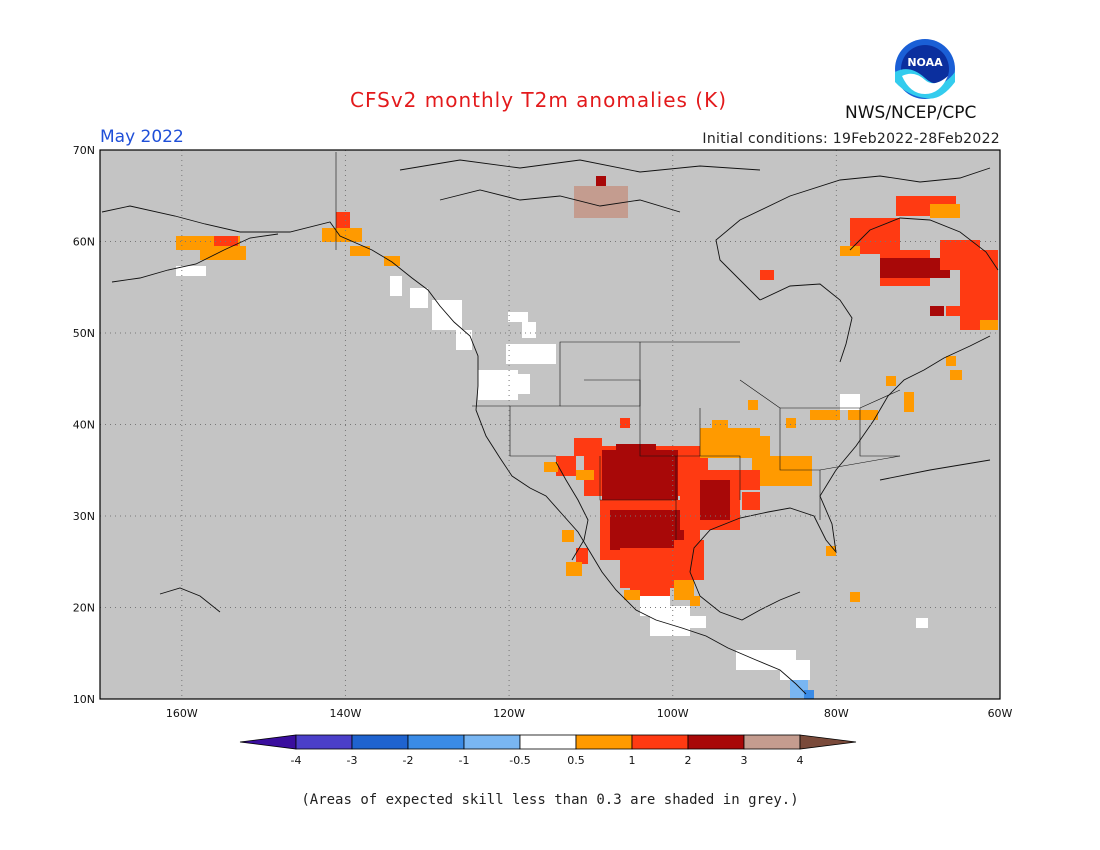 The width and height of the screenshot is (1100, 850). Describe the element at coordinates (911, 113) in the screenshot. I see `agency-label: NWS/NCEP/CPC` at that location.